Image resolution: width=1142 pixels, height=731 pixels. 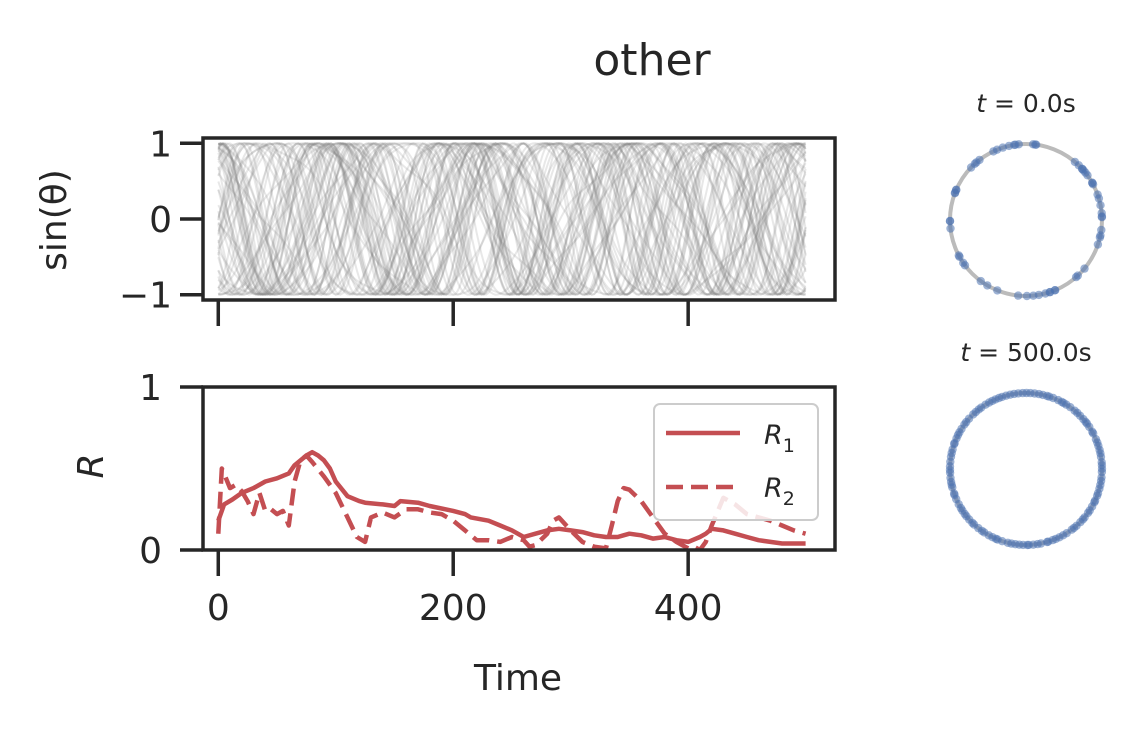 I want to click on circle-title-t0: t = 0.0s, so click(x=1025, y=103).